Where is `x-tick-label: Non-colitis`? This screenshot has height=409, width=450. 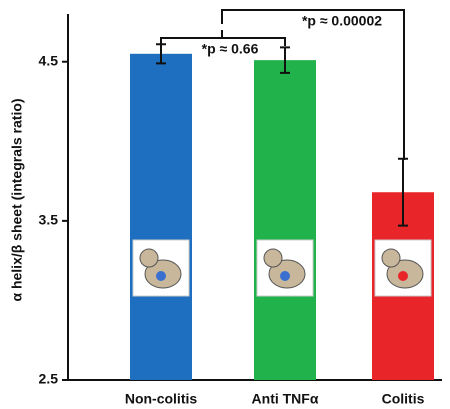
x-tick-label: Non-colitis is located at coordinates (161, 399).